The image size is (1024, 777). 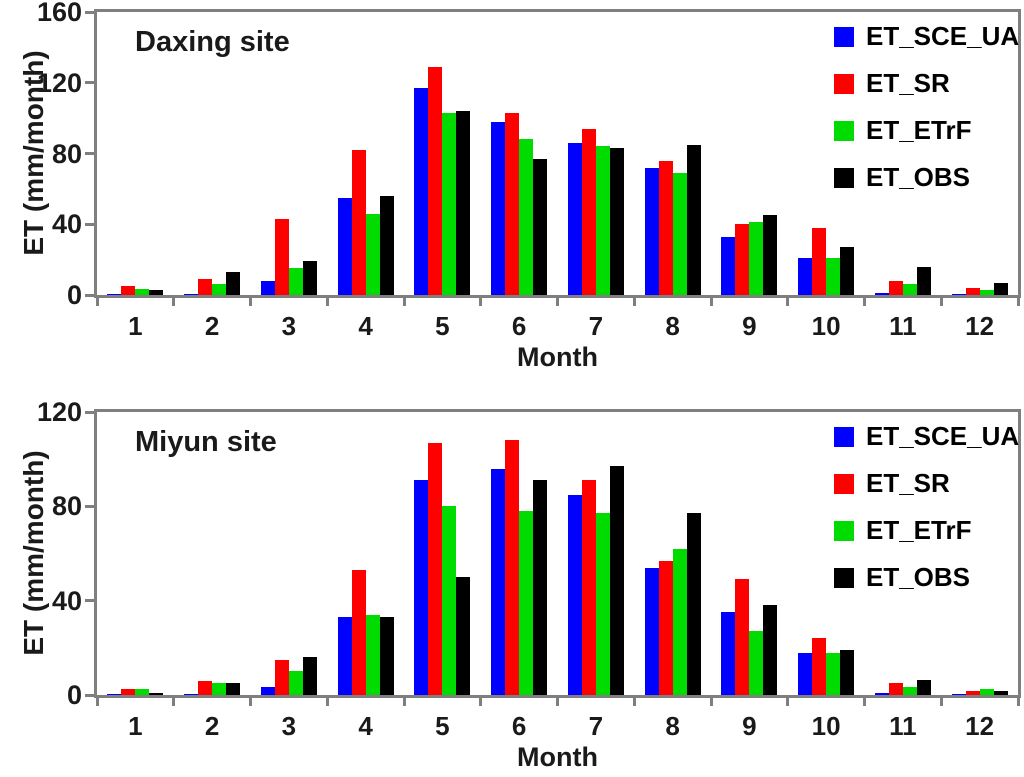 What do you see at coordinates (672, 326) in the screenshot?
I see `x-axis-tick-label: 8` at bounding box center [672, 326].